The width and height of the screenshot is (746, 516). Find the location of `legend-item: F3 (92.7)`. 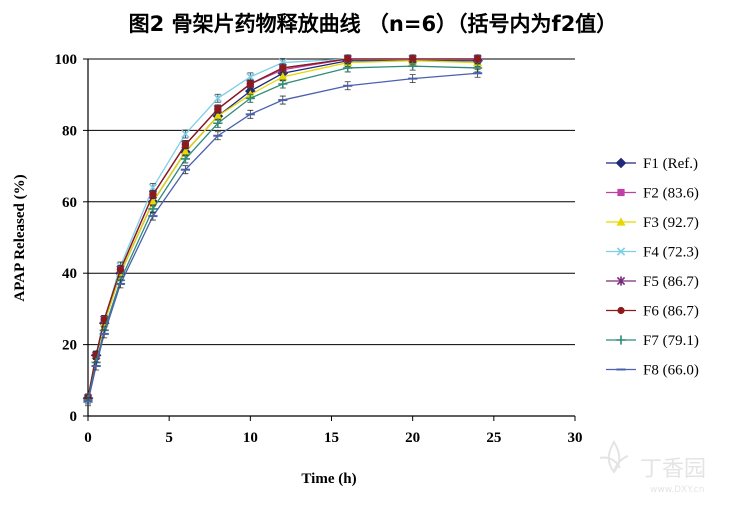

legend-item: F3 (92.7) is located at coordinates (652, 223).